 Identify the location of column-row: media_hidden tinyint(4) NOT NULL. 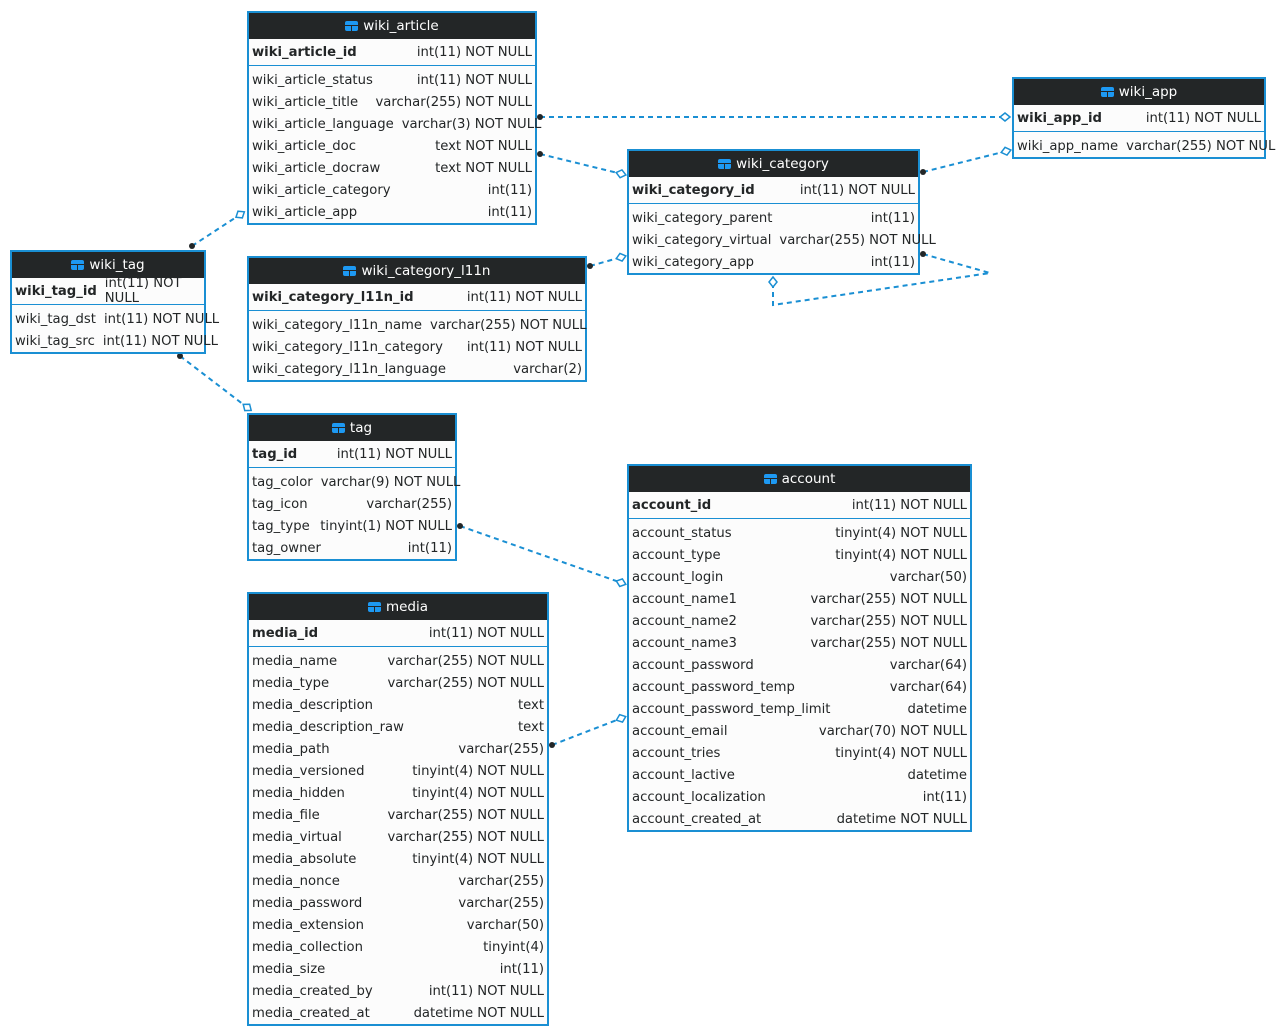
(398, 793).